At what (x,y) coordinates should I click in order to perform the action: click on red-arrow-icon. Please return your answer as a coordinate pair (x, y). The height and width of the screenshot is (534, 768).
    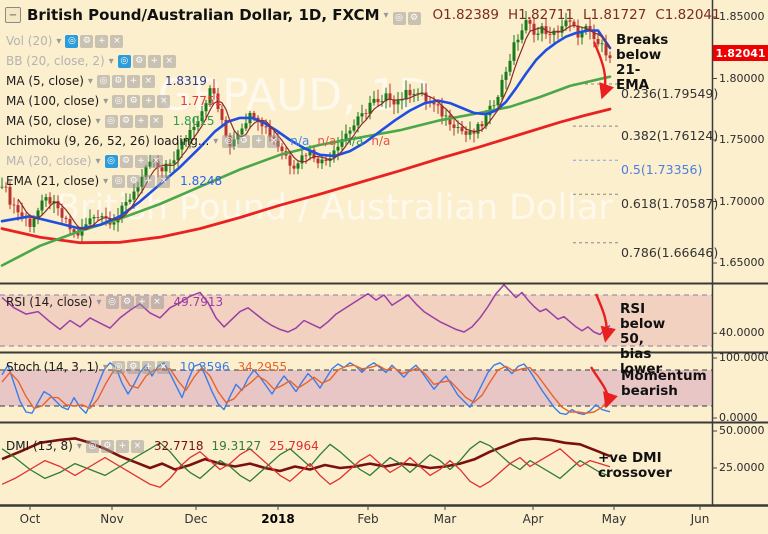
    Looking at the image, I should click on (603, 387).